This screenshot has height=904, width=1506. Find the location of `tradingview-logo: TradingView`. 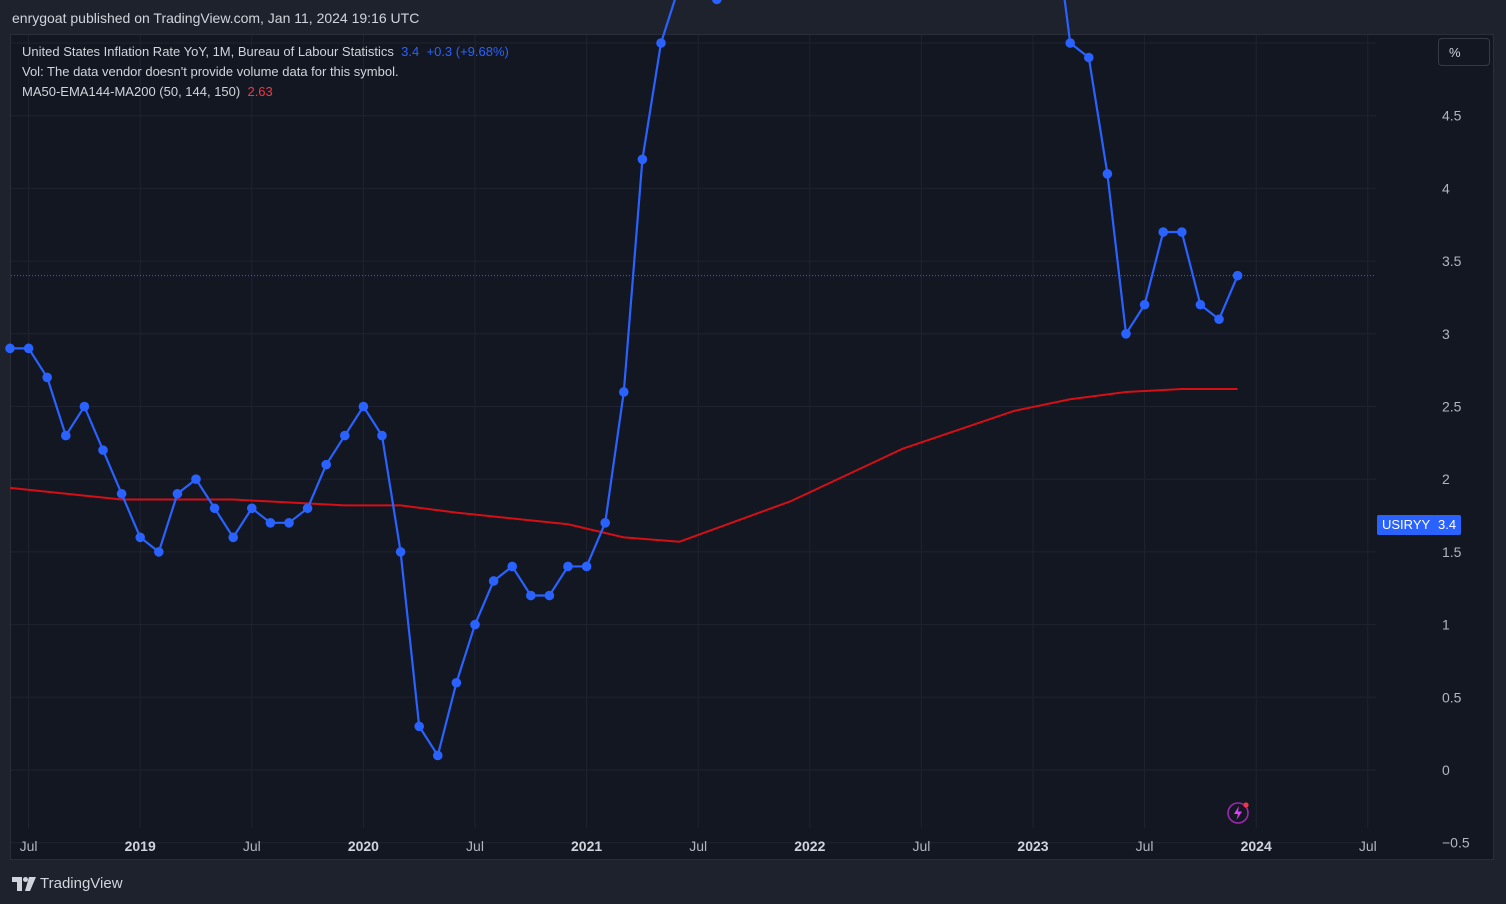

tradingview-logo: TradingView is located at coordinates (67, 883).